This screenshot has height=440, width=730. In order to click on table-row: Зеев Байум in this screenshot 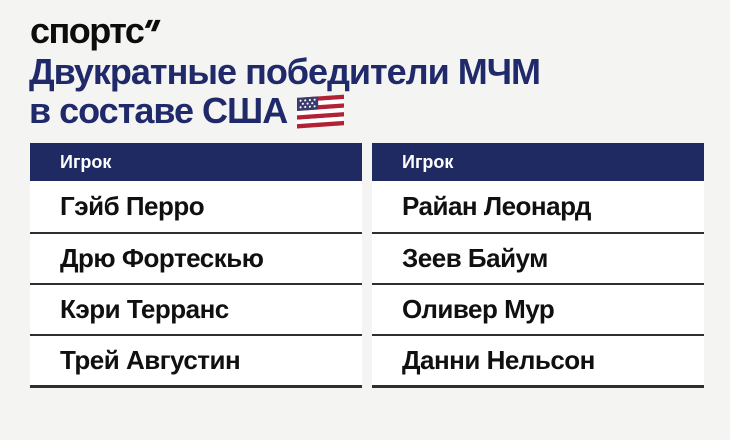, I will do `click(538, 257)`.